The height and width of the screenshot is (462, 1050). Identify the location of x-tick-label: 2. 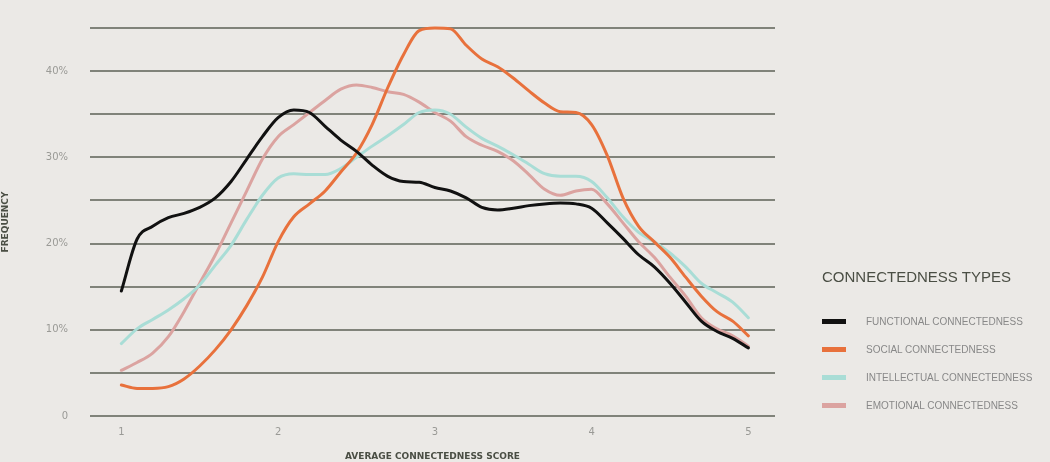
(278, 431).